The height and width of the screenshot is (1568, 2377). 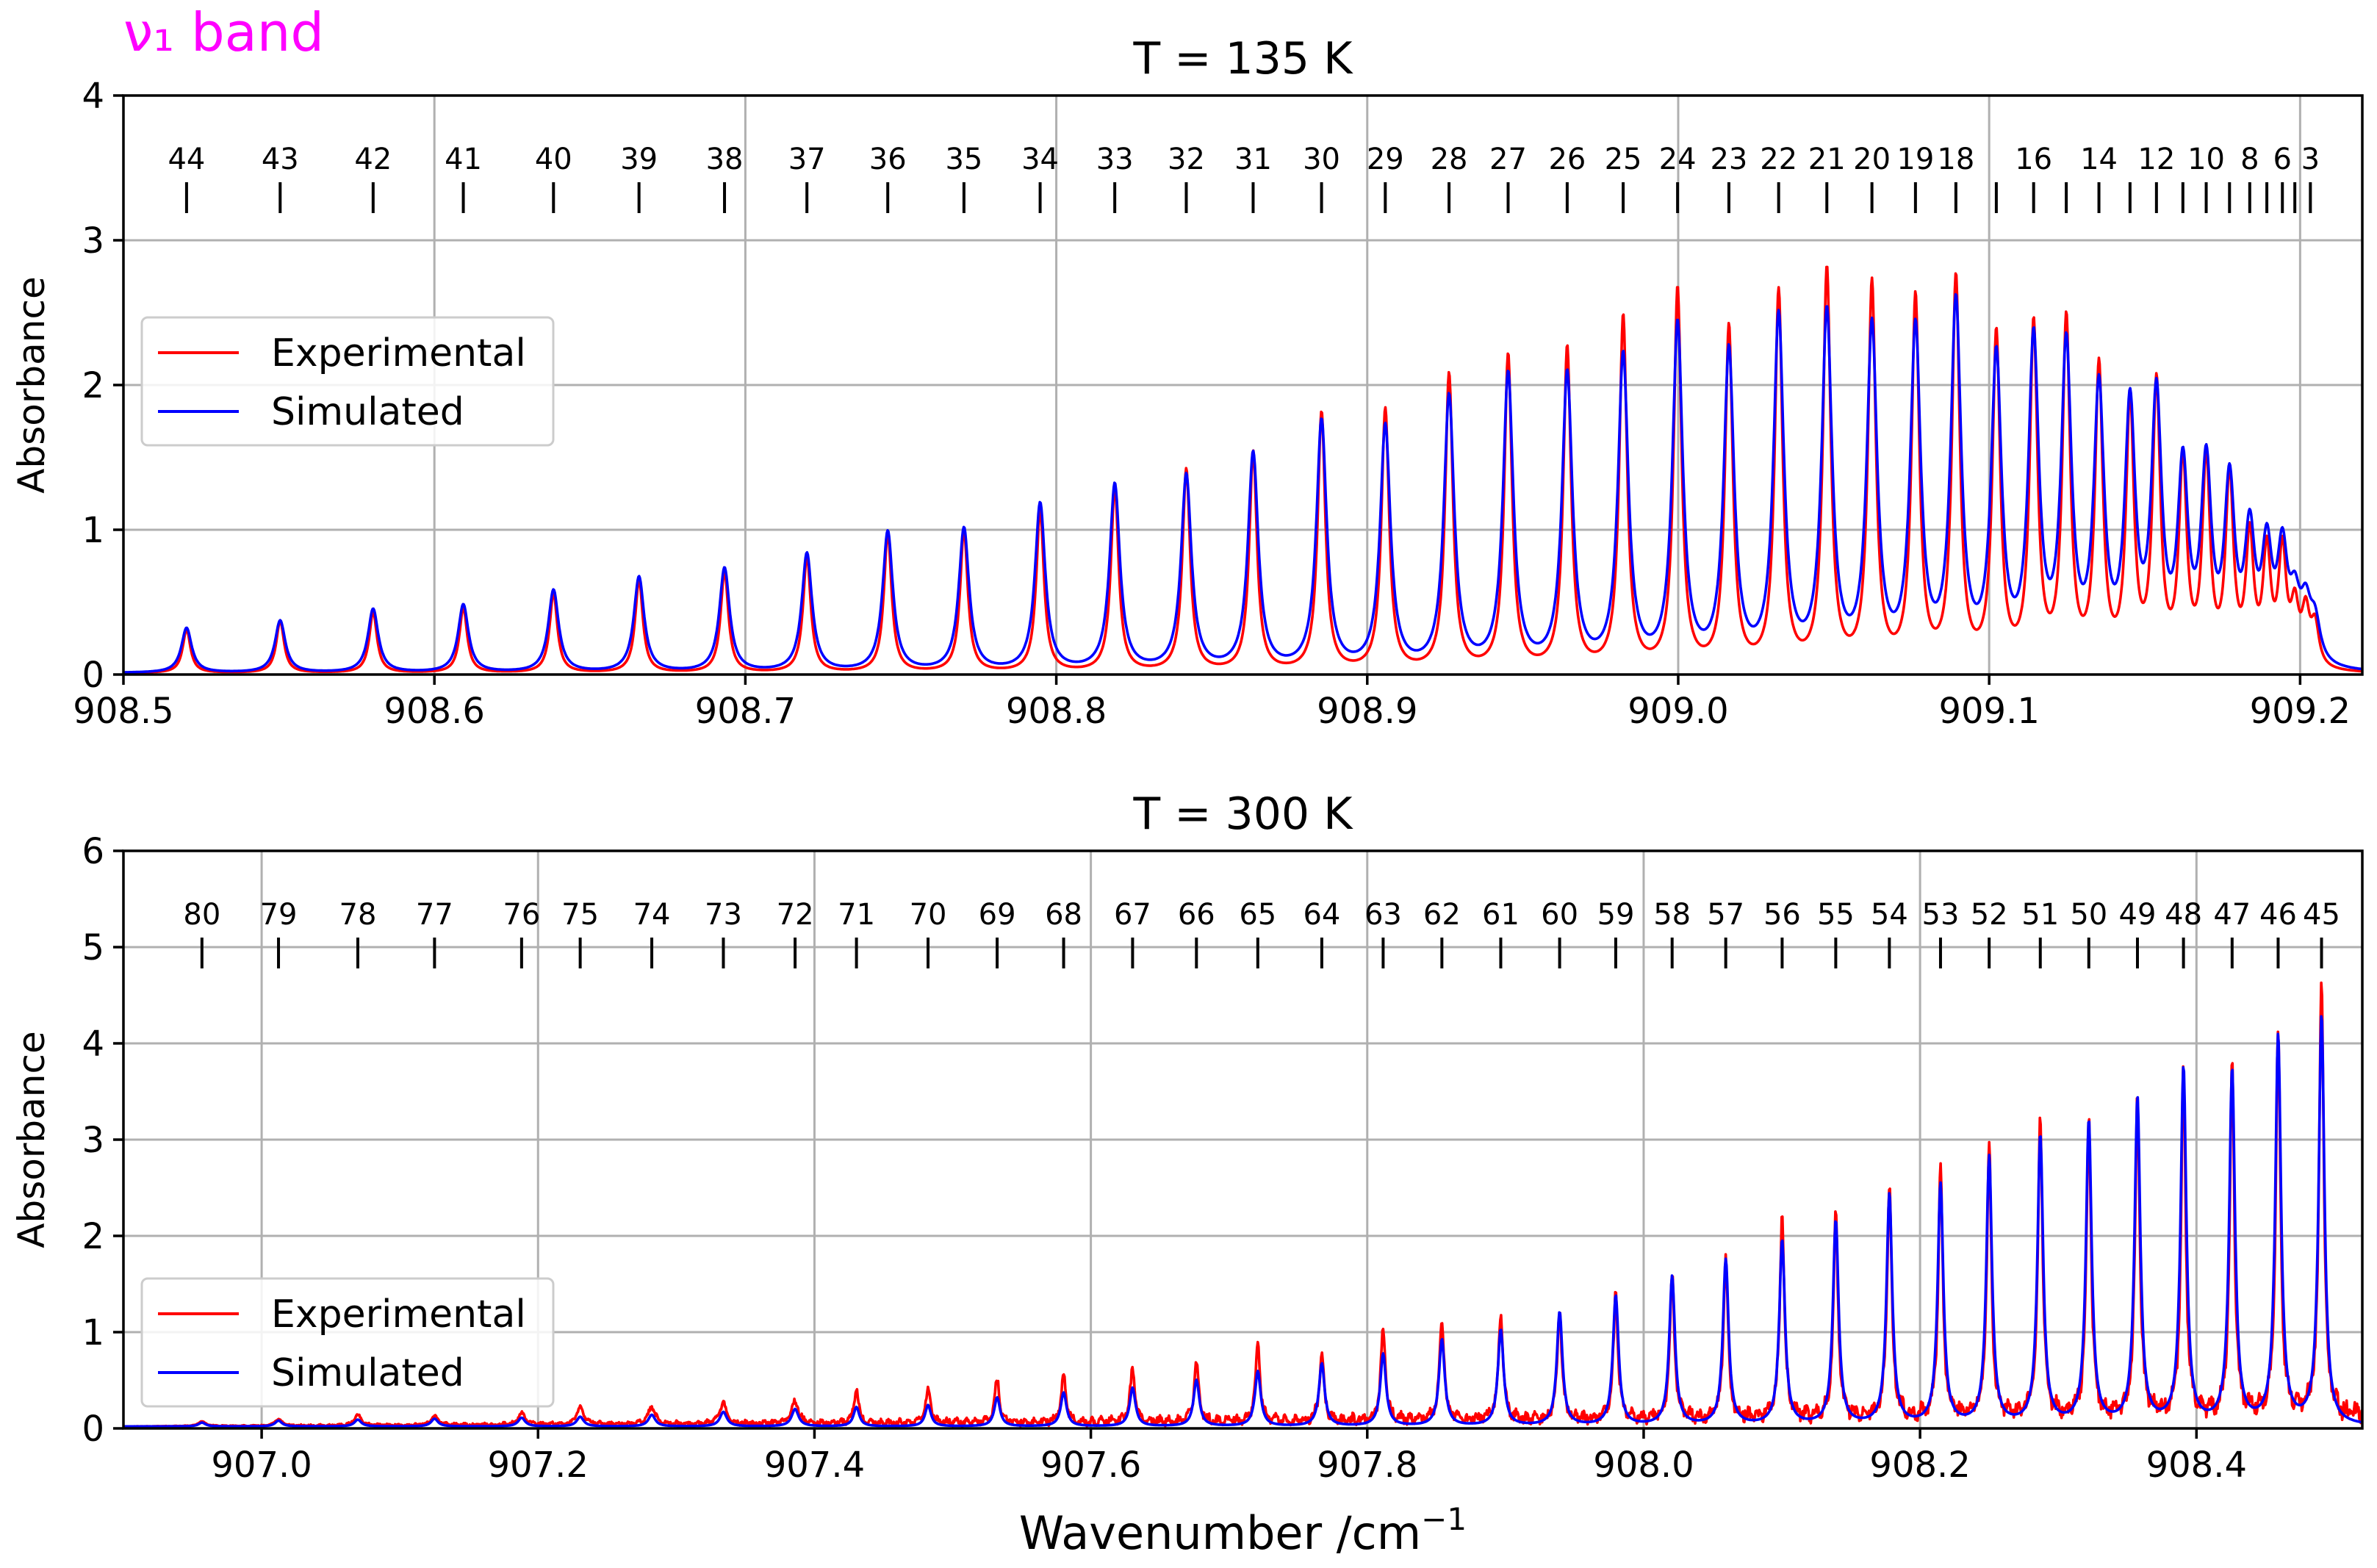 I want to click on transition-label: 70, so click(x=929, y=915).